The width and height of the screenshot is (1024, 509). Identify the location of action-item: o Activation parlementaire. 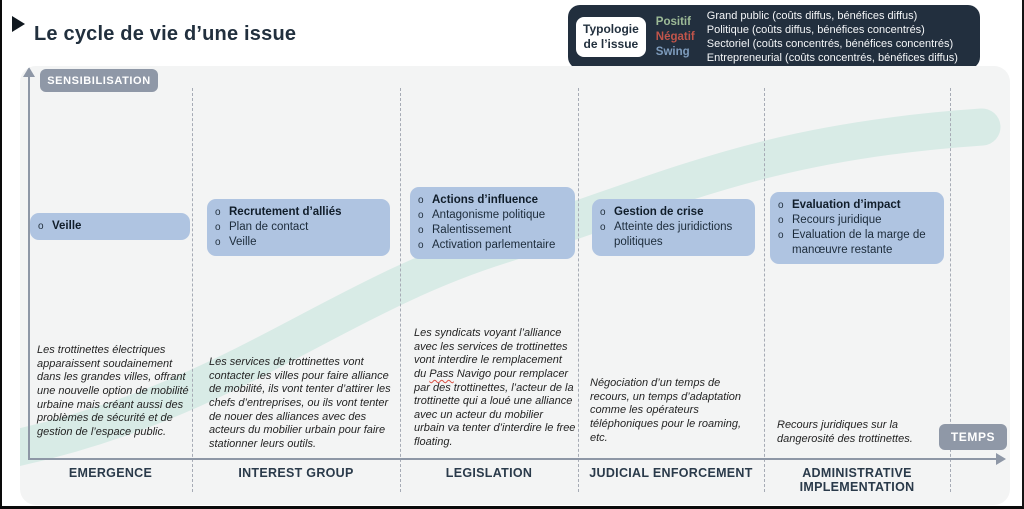
(492, 245).